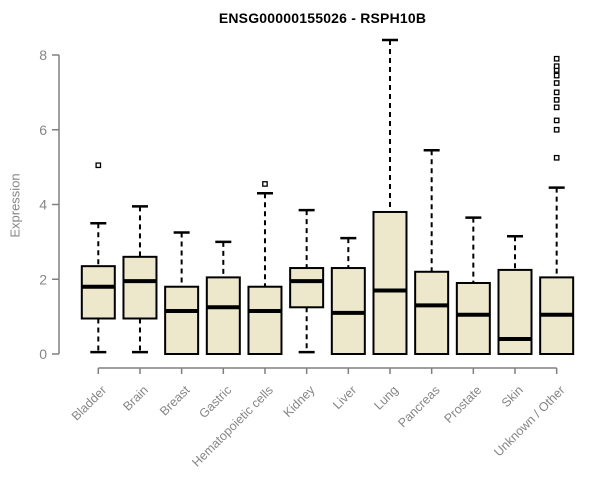  Describe the element at coordinates (43, 354) in the screenshot. I see `y-tick-label: 0` at that location.